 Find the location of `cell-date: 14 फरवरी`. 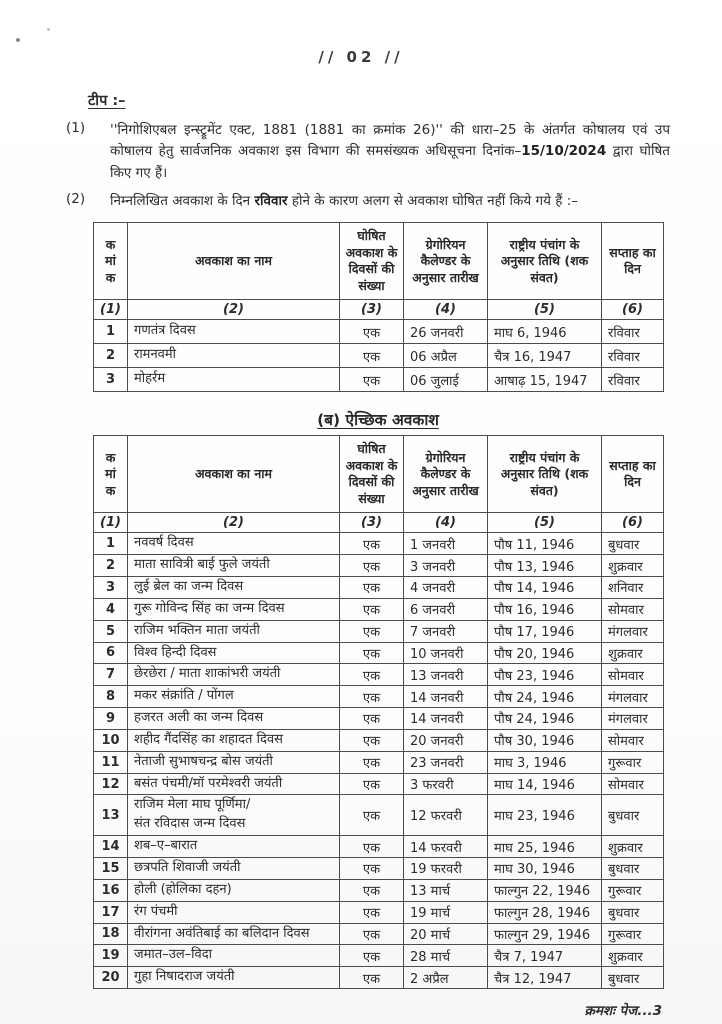

cell-date: 14 फरवरी is located at coordinates (445, 846).